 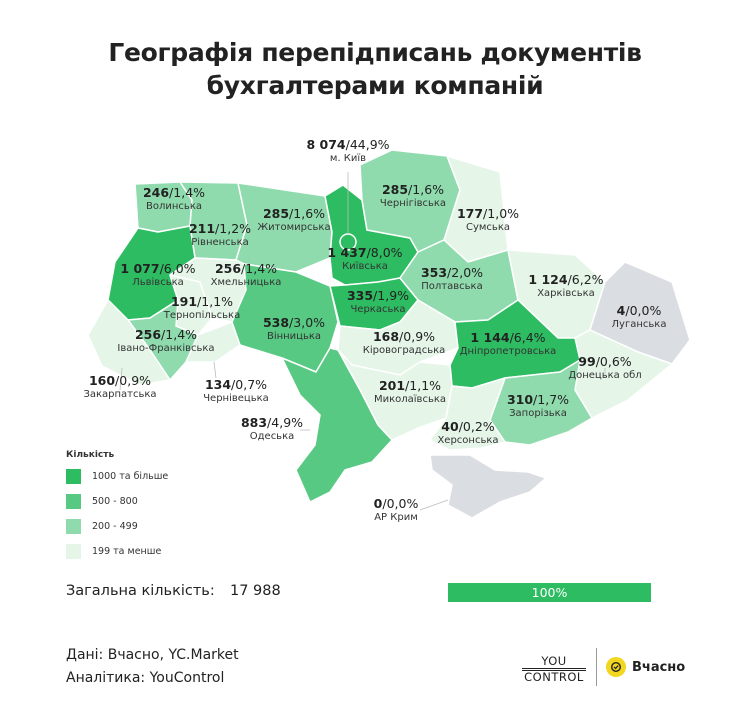 I want to click on value-zaporizka: 310, so click(x=520, y=399).